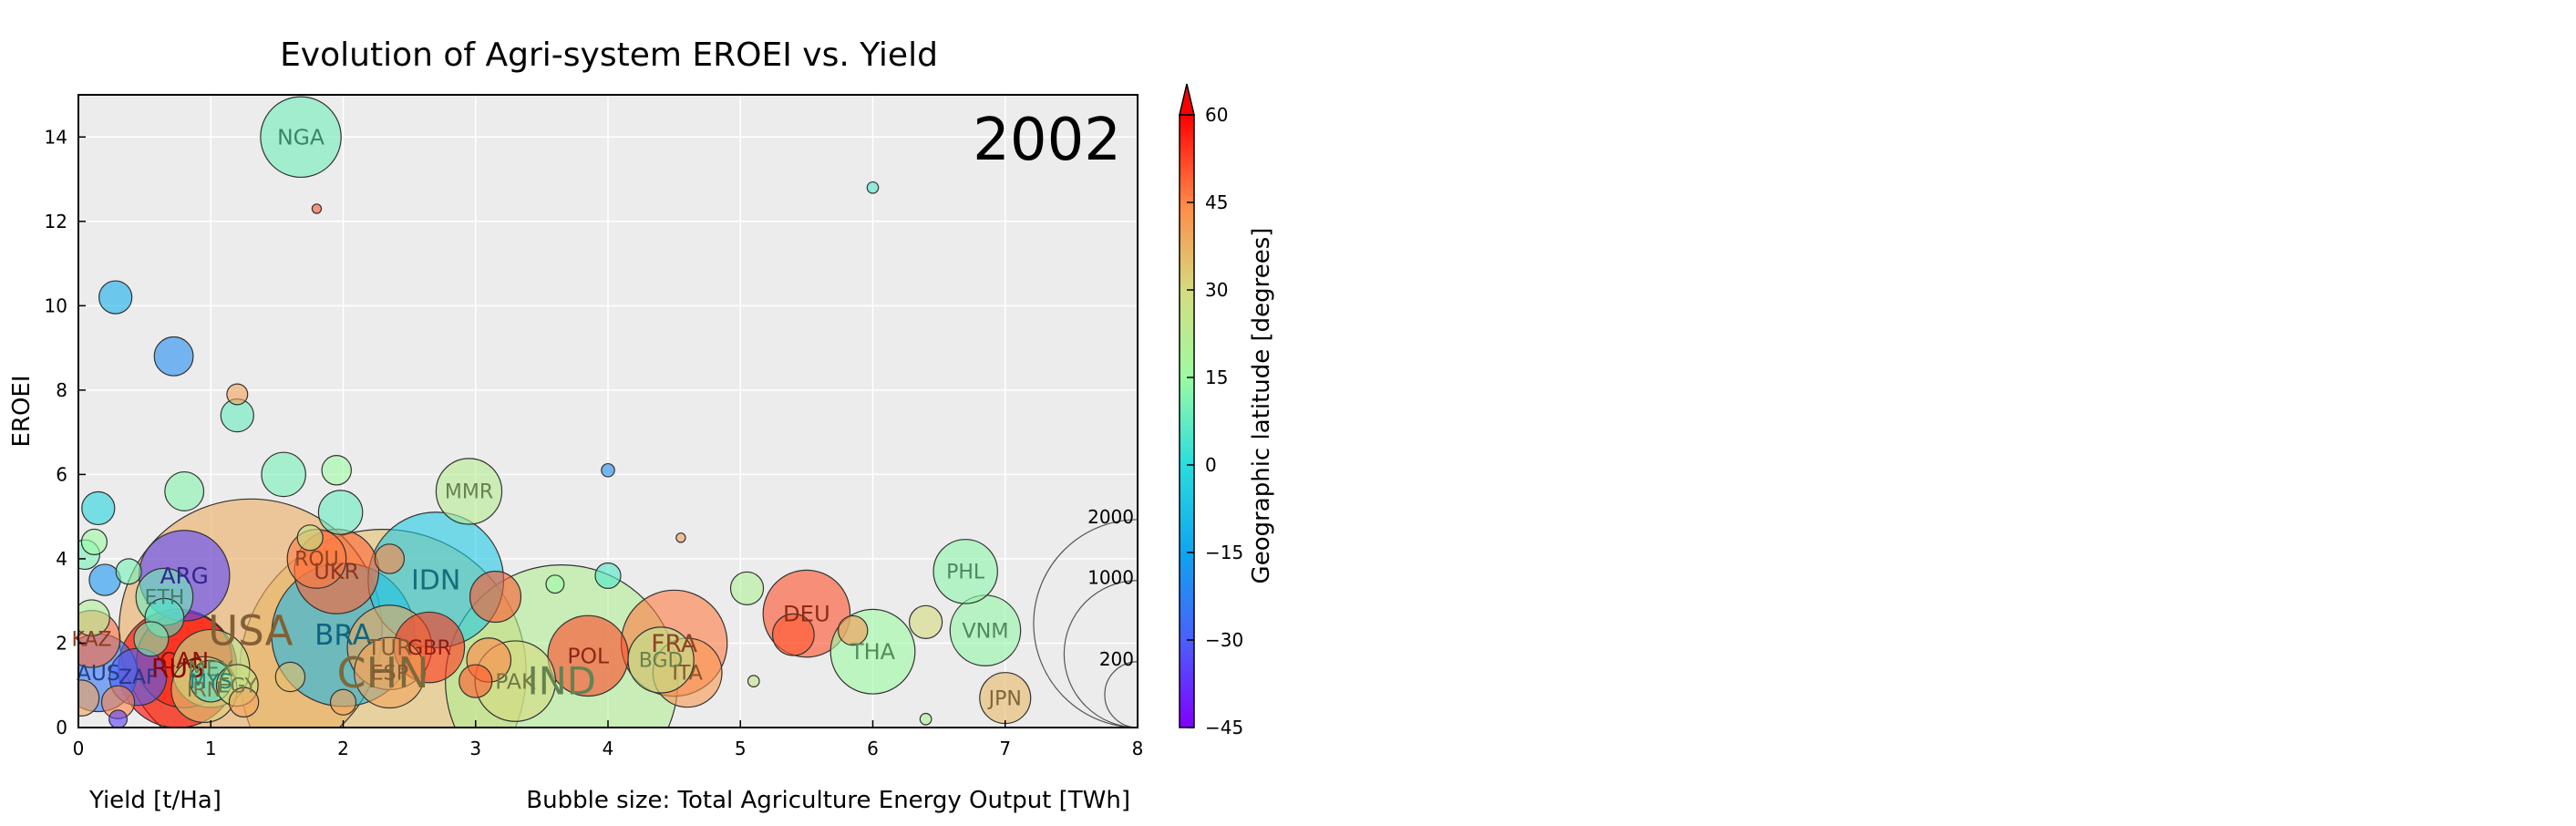 The height and width of the screenshot is (826, 2576). I want to click on colorbar-tick-label: 60, so click(1216, 115).